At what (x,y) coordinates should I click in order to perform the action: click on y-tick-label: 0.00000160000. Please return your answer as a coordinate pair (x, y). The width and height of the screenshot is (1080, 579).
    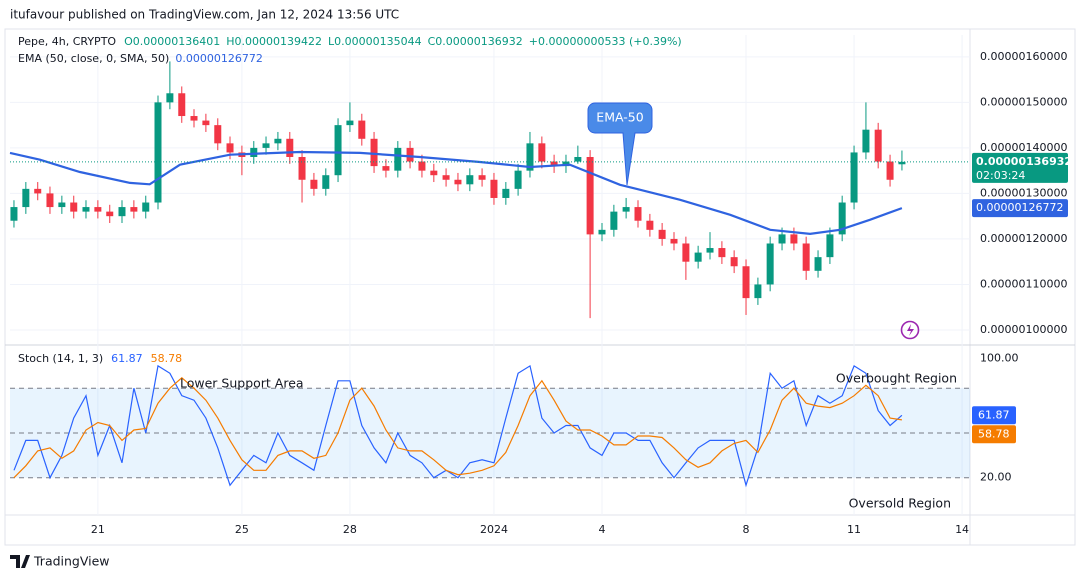
    Looking at the image, I should click on (1023, 56).